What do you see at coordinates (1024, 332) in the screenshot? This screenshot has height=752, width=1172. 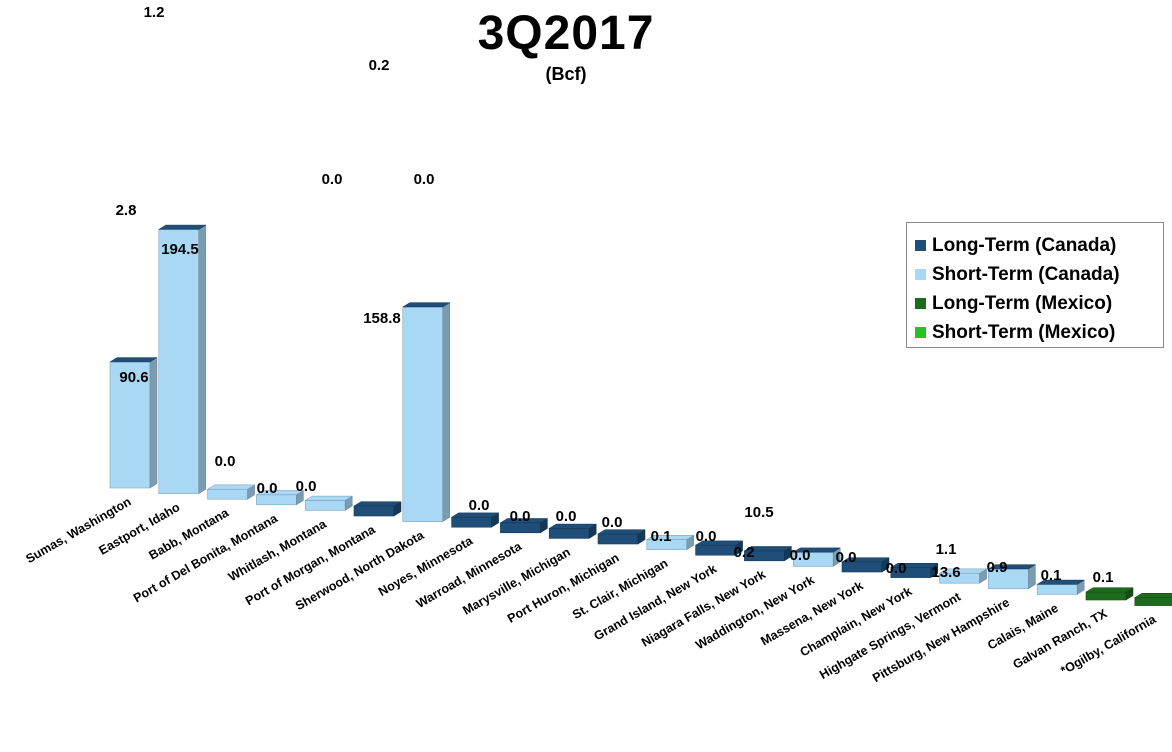 I see `legend-label: Short-Term (Mexico)` at bounding box center [1024, 332].